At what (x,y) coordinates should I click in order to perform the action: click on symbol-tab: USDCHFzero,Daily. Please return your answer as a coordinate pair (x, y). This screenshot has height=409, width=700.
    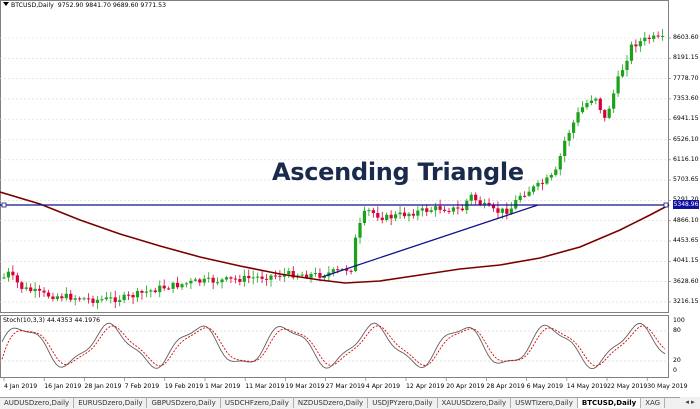
    Looking at the image, I should click on (257, 403).